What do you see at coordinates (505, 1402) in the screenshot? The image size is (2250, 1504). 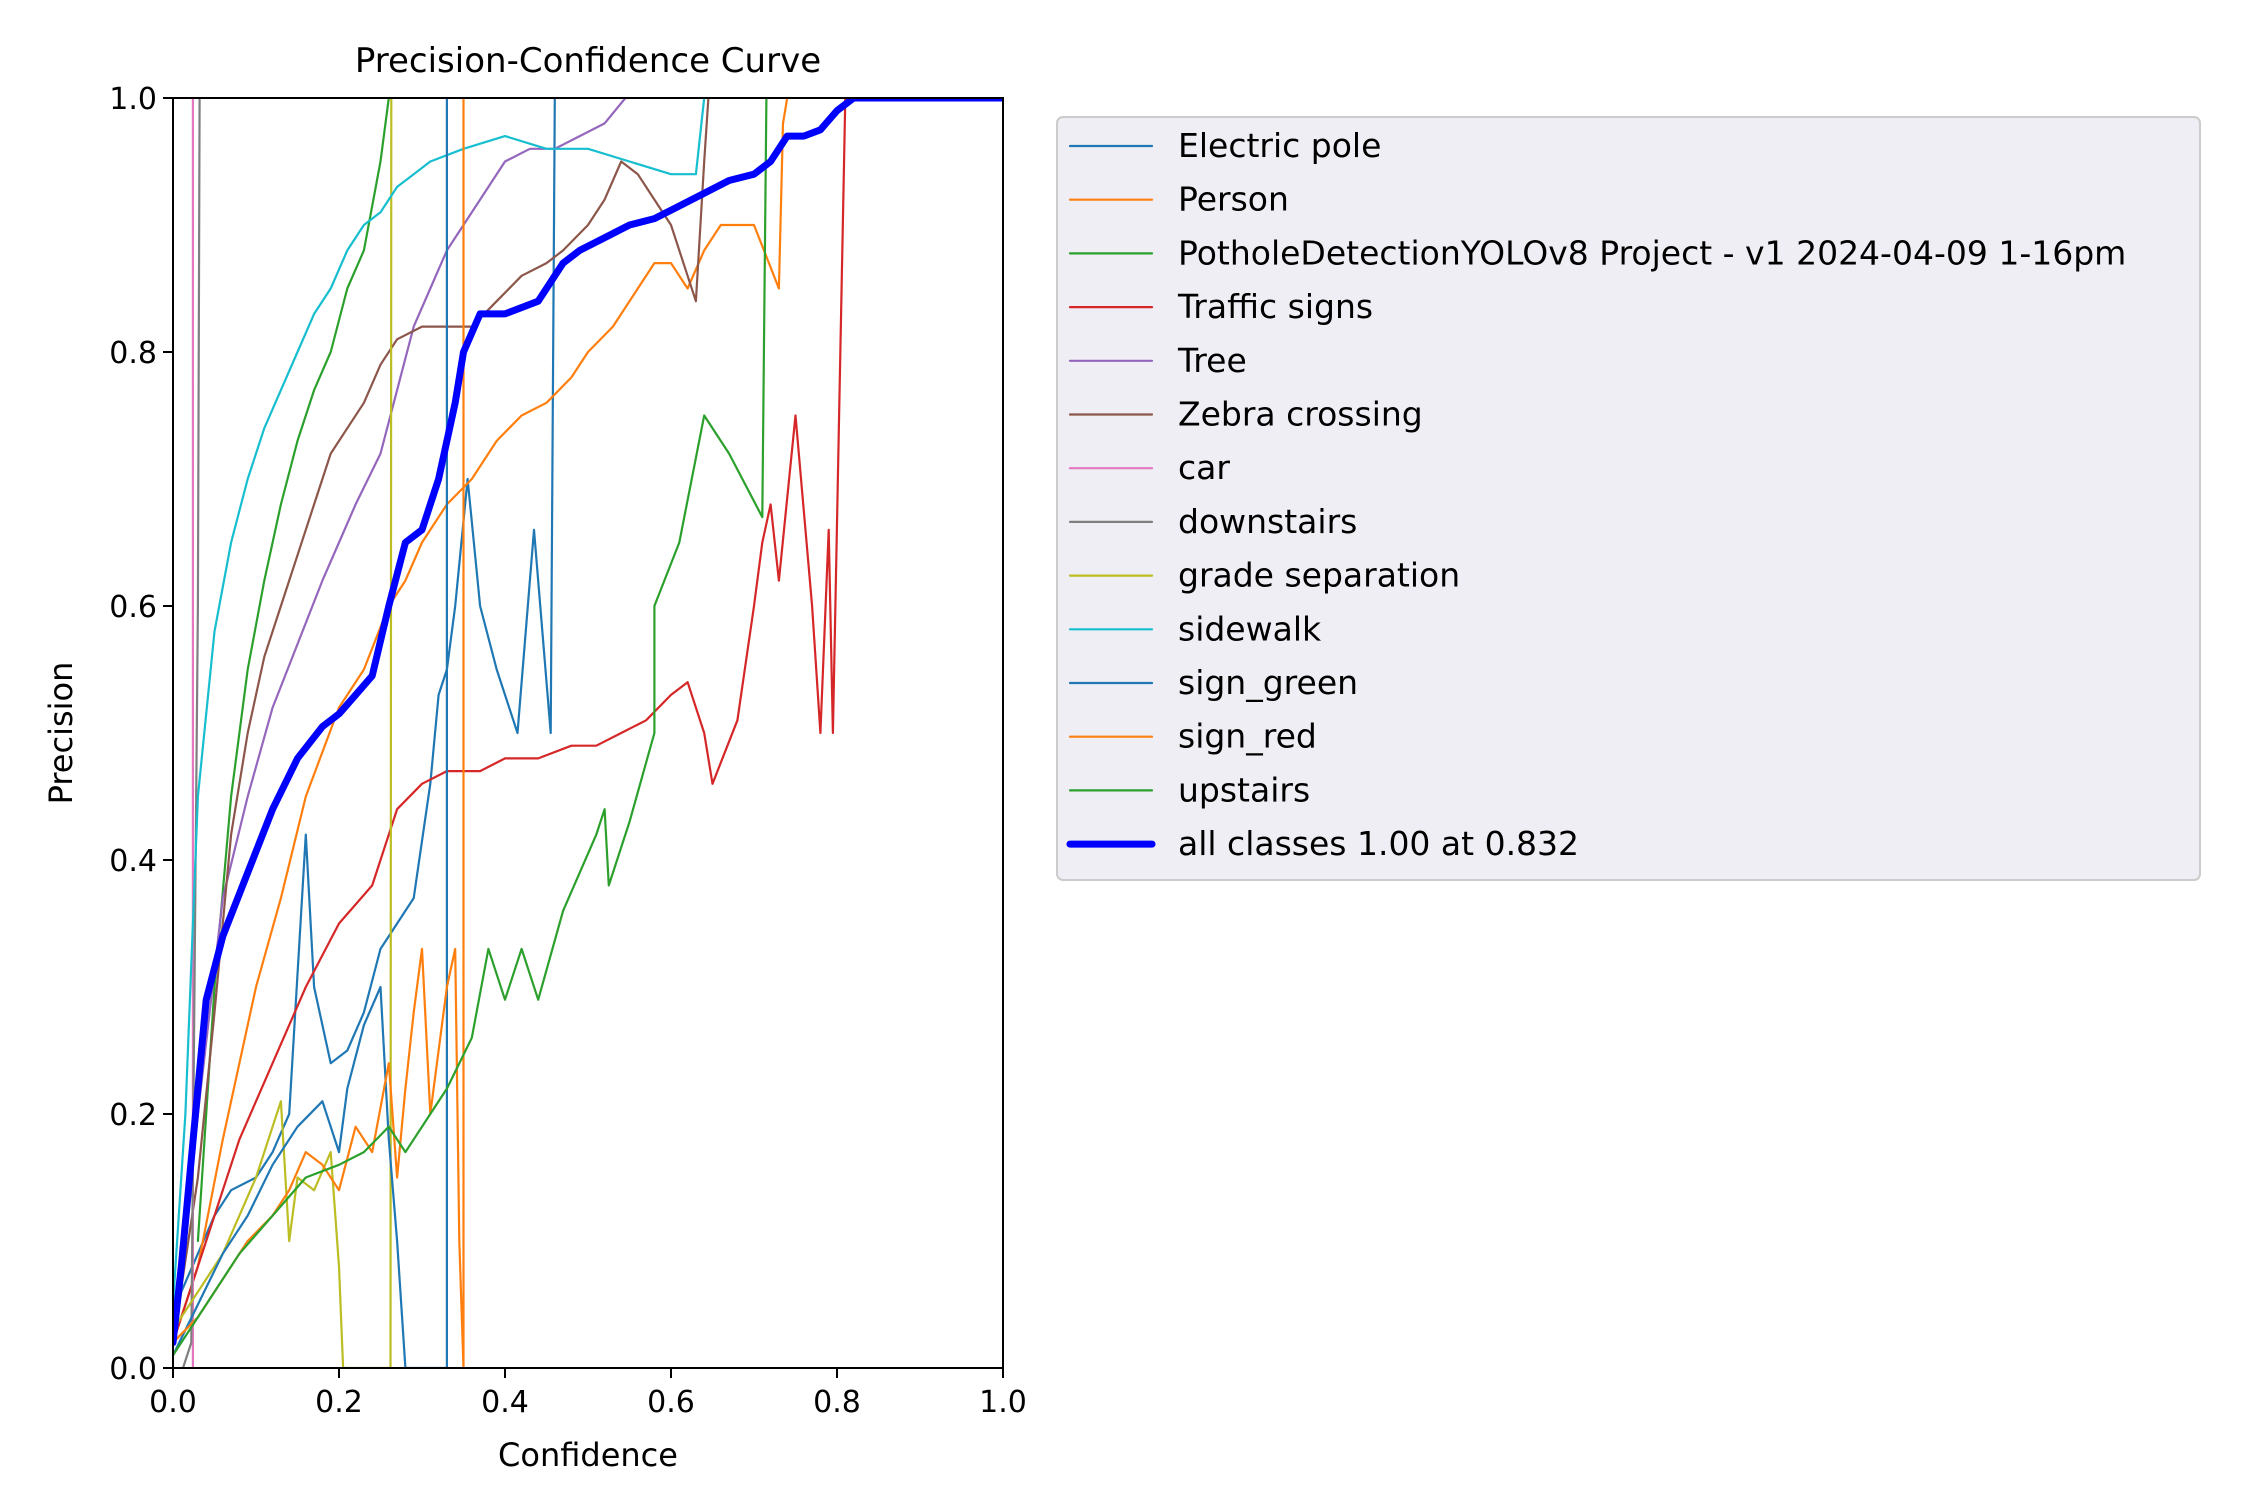 I see `x-tick-label: 0.4` at bounding box center [505, 1402].